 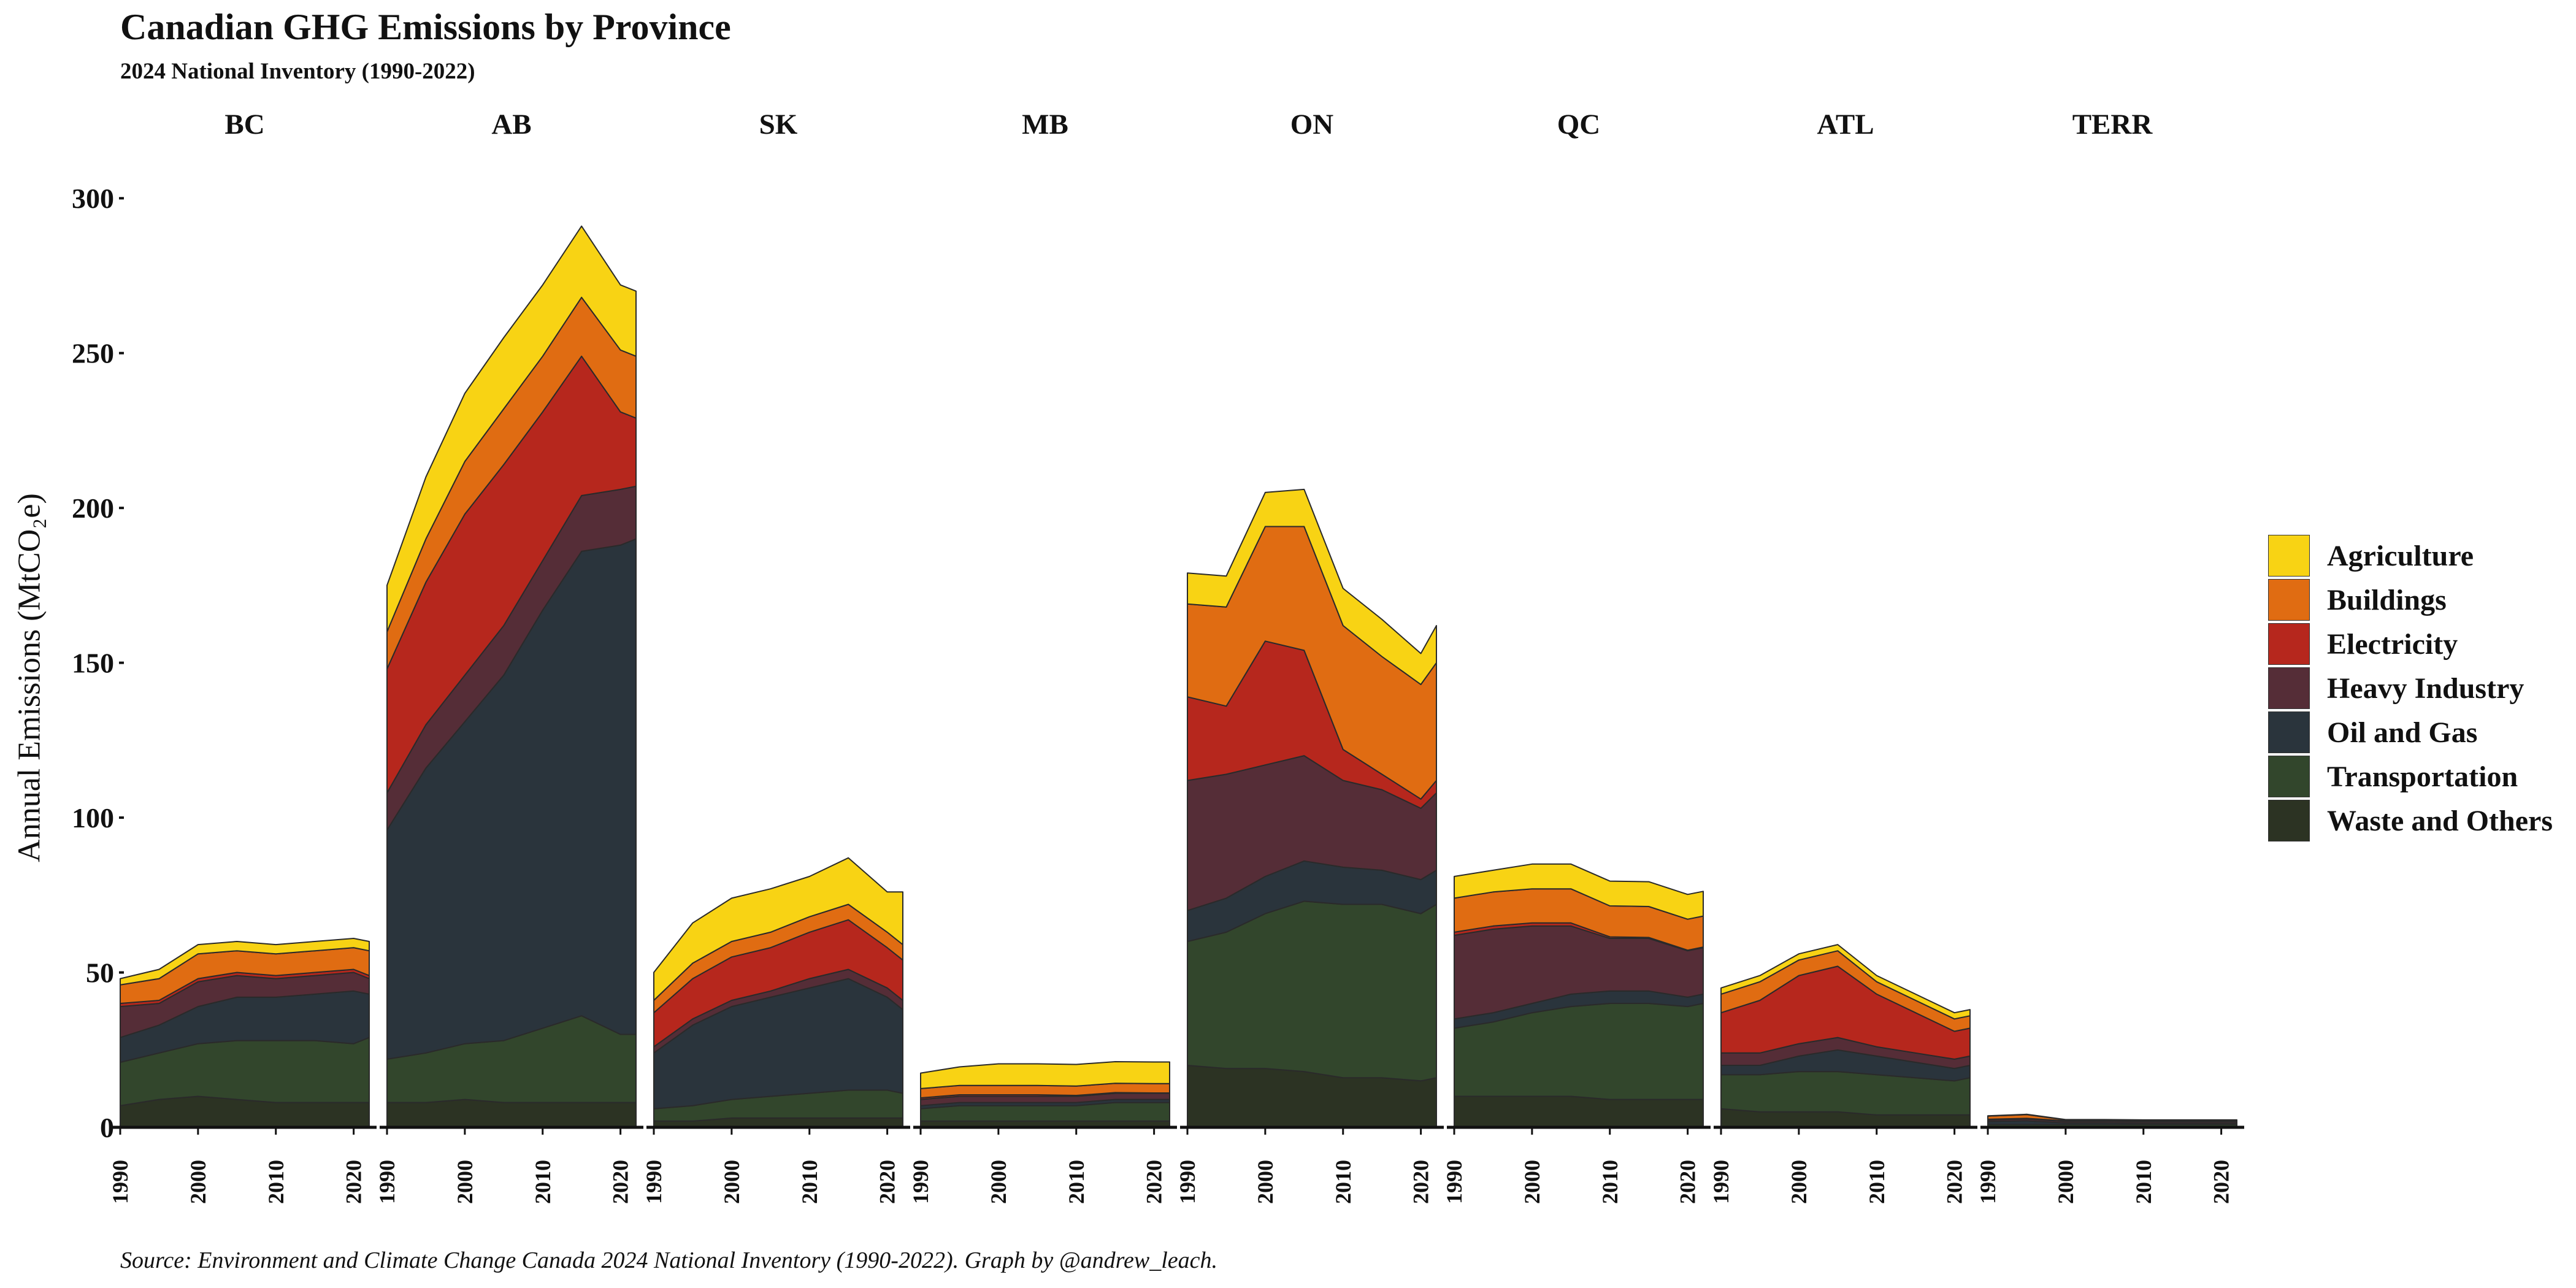 What do you see at coordinates (1721, 1182) in the screenshot?
I see `x-tick-label-atl-1990: 1990` at bounding box center [1721, 1182].